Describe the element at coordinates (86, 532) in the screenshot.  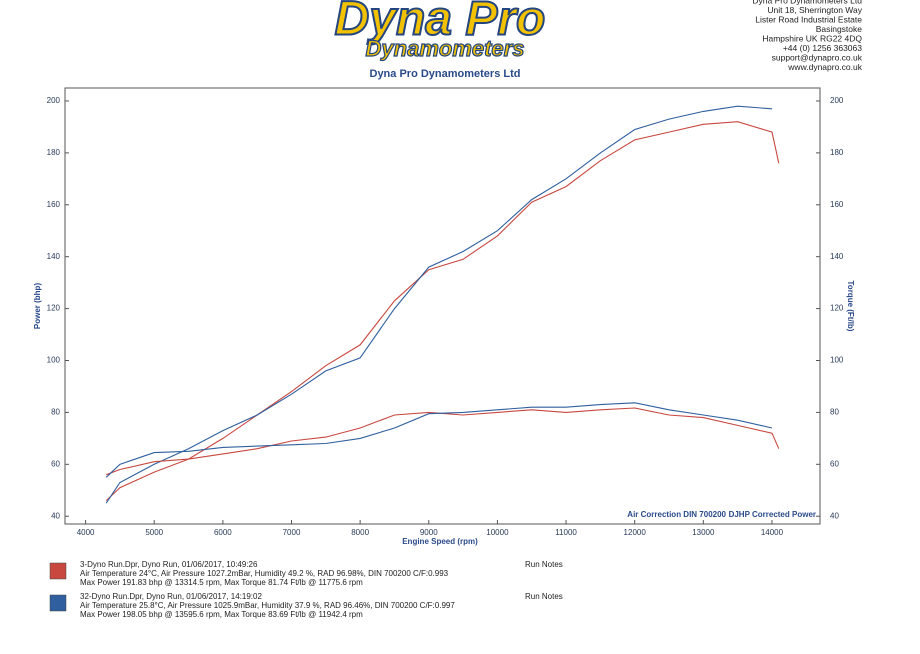
I see `x-tick-label: 4000` at that location.